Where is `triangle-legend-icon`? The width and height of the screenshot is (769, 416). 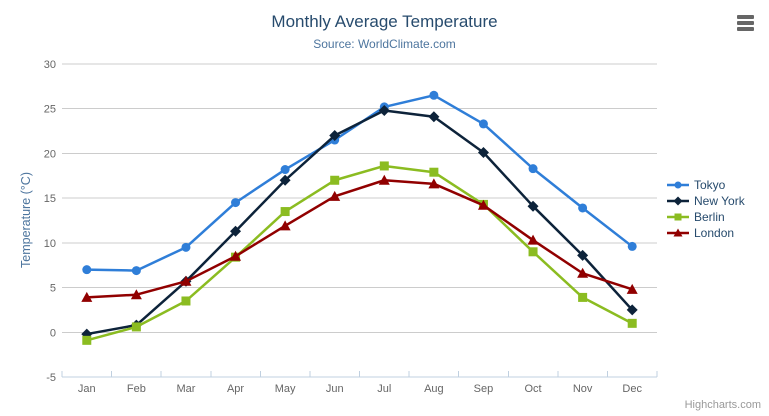
triangle-legend-icon is located at coordinates (678, 232).